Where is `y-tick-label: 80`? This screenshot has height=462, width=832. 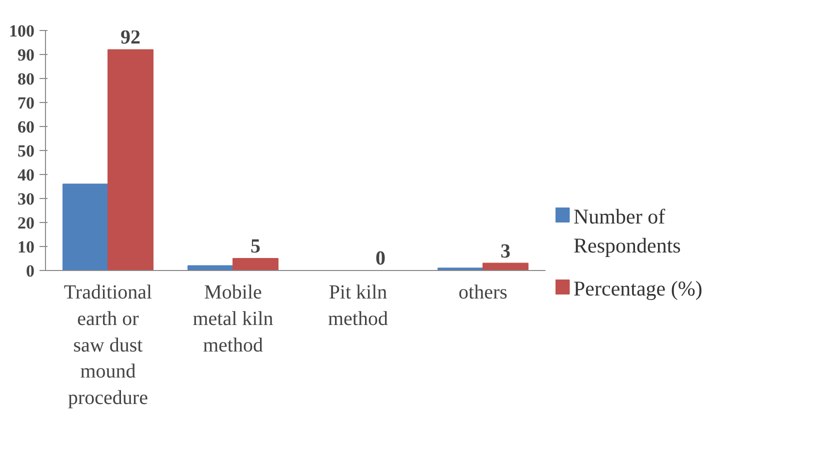 y-tick-label: 80 is located at coordinates (26, 79).